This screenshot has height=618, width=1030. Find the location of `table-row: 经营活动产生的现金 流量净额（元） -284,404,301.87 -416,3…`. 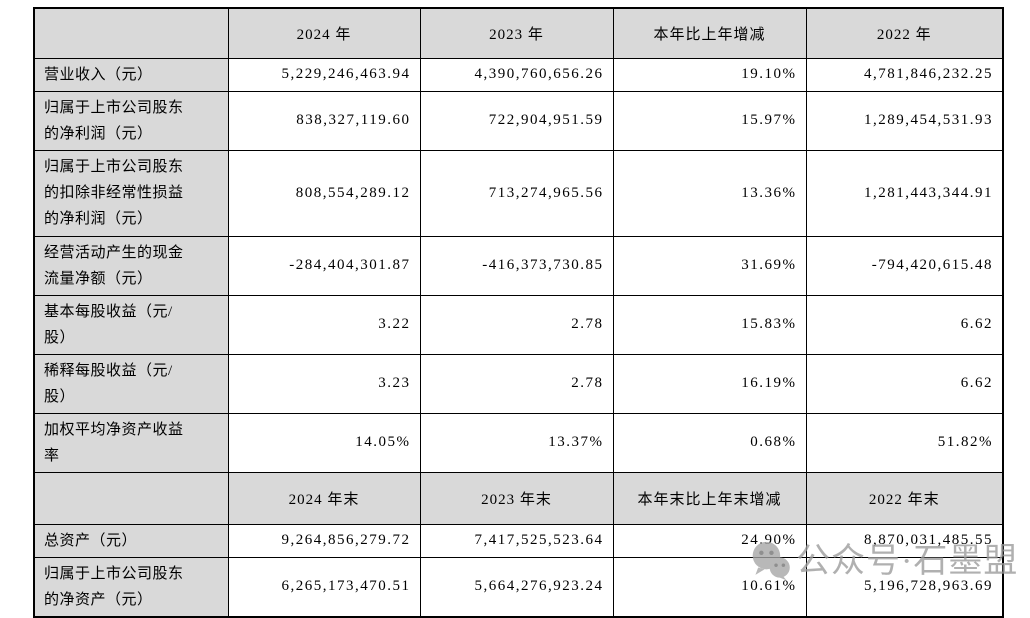

table-row: 经营活动产生的现金 流量净额（元） -284,404,301.87 -416,3… is located at coordinates (518, 265).